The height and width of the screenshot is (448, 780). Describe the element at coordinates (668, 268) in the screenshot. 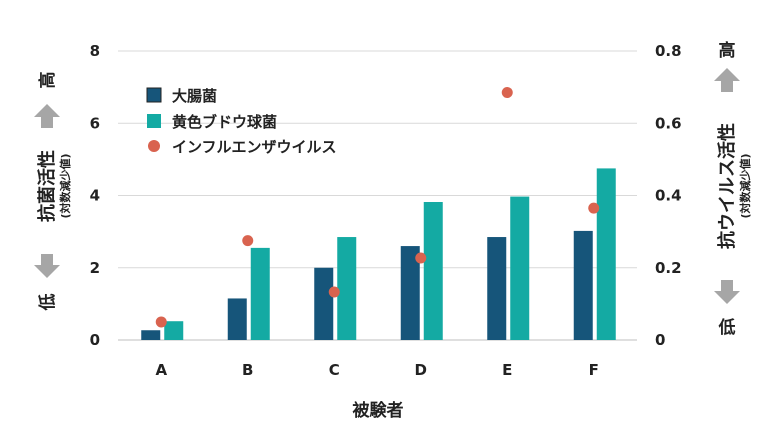

I see `right-tick-label: 0.2` at that location.